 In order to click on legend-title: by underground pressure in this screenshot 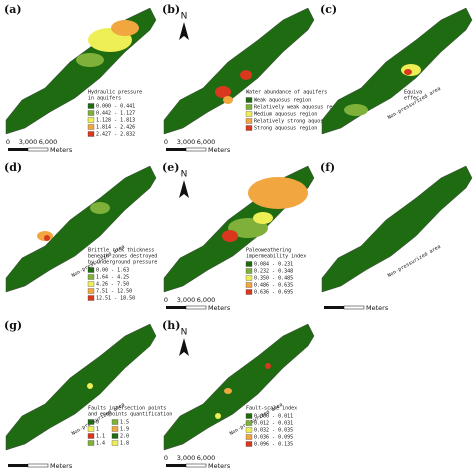, I will do `click(122, 263)`.